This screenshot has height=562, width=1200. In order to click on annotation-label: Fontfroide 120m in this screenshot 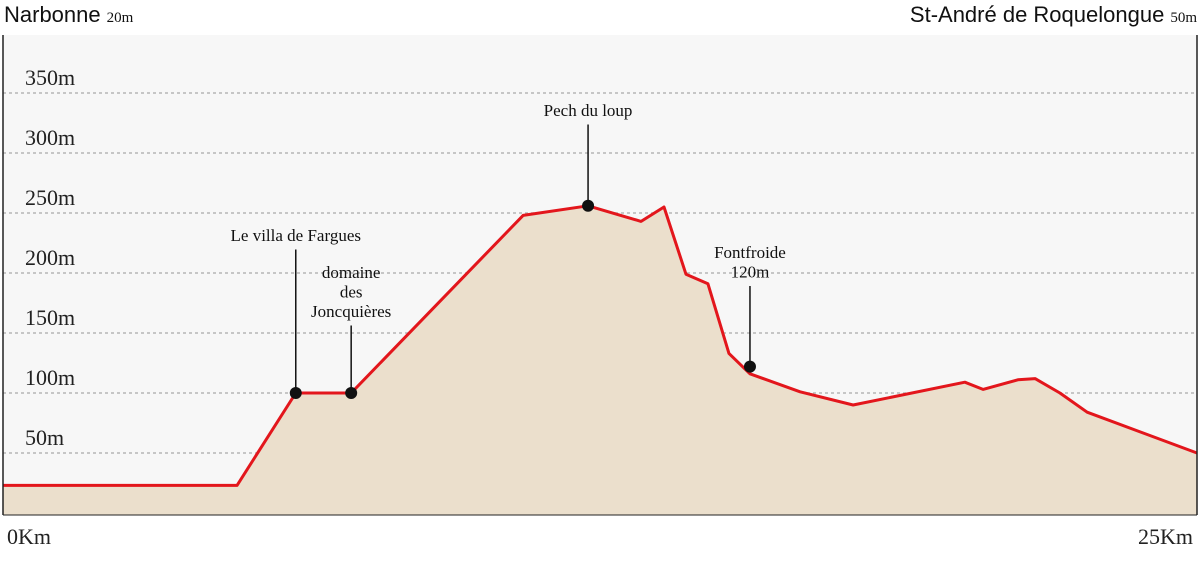, I will do `click(750, 262)`.